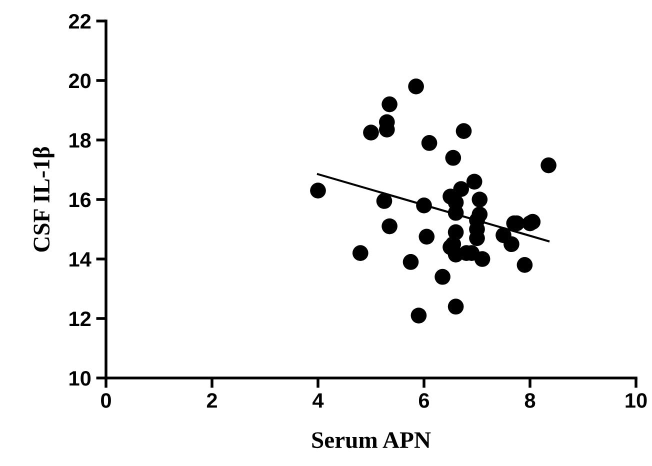 The height and width of the screenshot is (466, 652). Describe the element at coordinates (80, 378) in the screenshot. I see `y-tick-label: 10` at that location.